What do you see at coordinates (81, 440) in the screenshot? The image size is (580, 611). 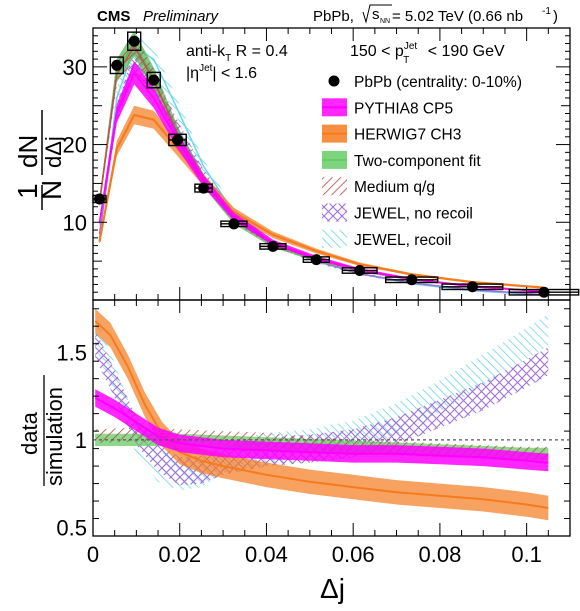 I see `ratio-ytick-label: 1` at bounding box center [81, 440].